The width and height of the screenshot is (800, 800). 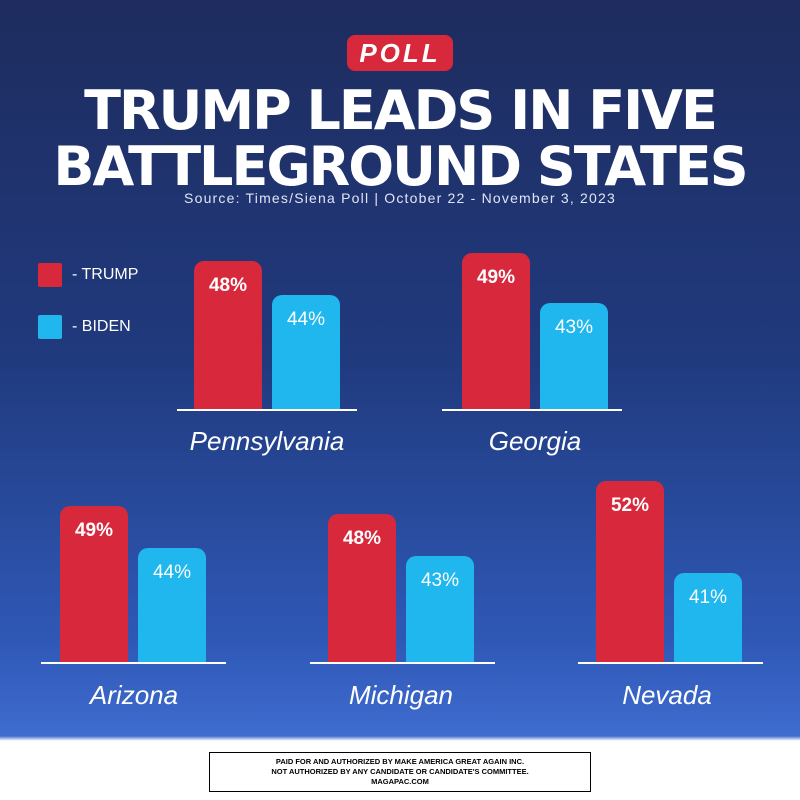 What do you see at coordinates (228, 335) in the screenshot?
I see `bar-trump-pennsylvania: 48%` at bounding box center [228, 335].